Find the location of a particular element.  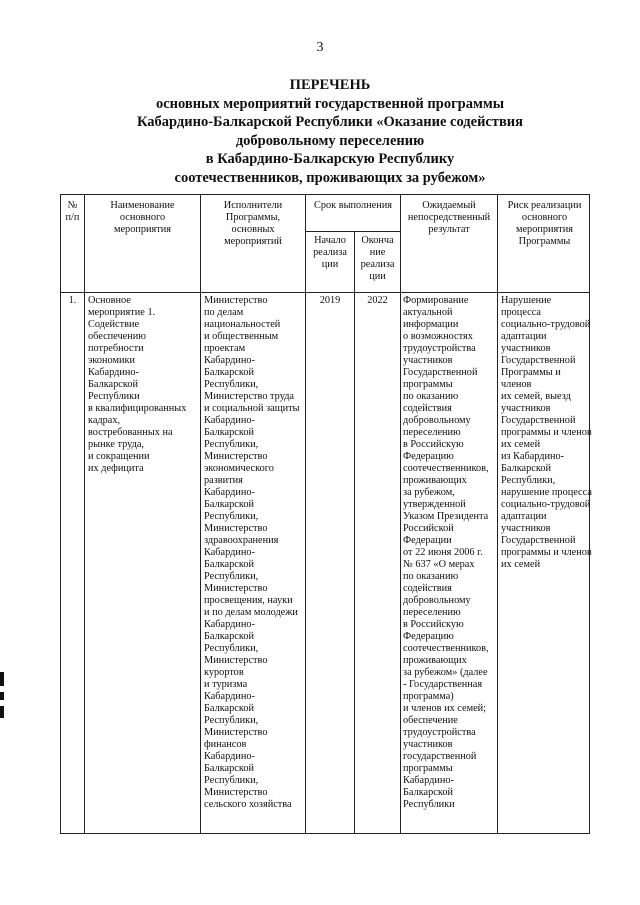

header-name: Наименование основного мероприятия is located at coordinates (142, 217).